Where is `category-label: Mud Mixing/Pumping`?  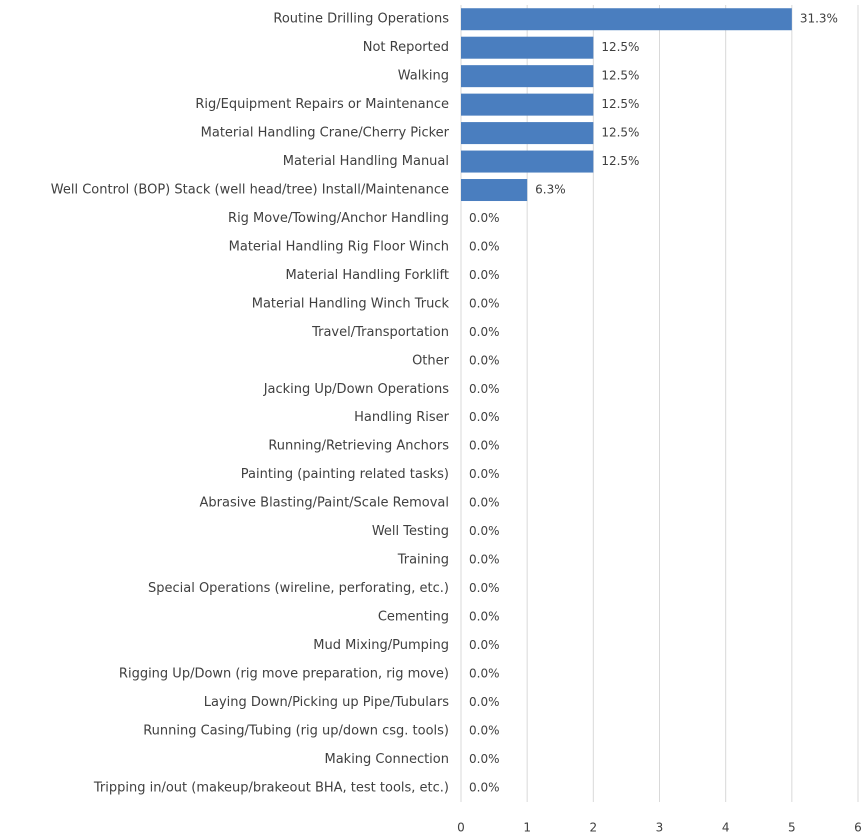 category-label: Mud Mixing/Pumping is located at coordinates (381, 645).